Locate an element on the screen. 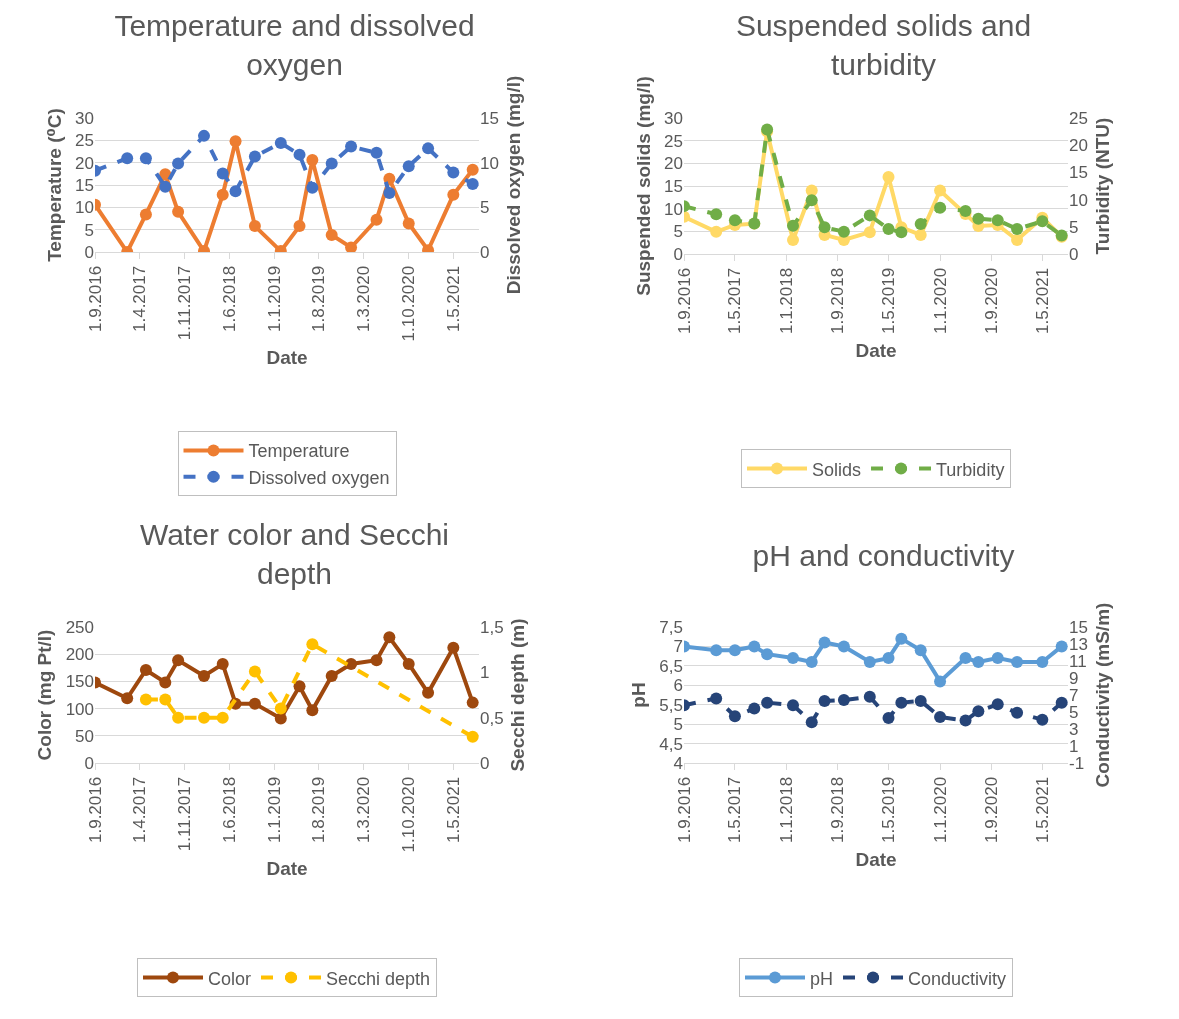 The height and width of the screenshot is (1019, 1179). x-tick-label: 1.8.2019 is located at coordinates (319, 298).